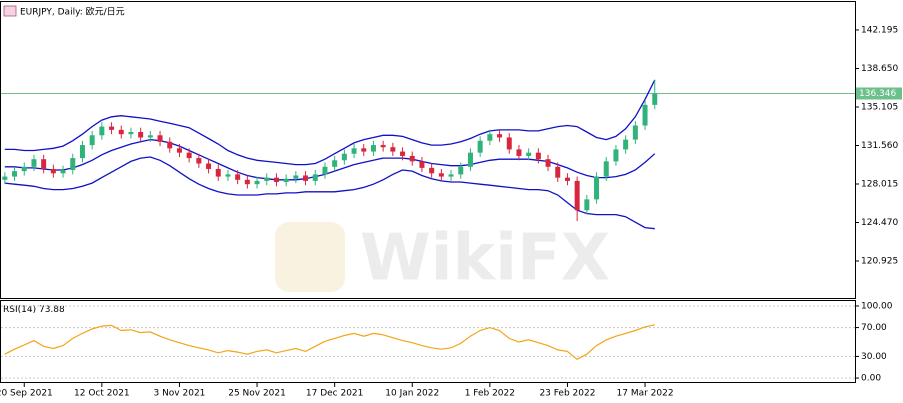 This screenshot has height=403, width=903. What do you see at coordinates (567, 394) in the screenshot?
I see `x-tick-label: 23 Feb 2022` at bounding box center [567, 394].